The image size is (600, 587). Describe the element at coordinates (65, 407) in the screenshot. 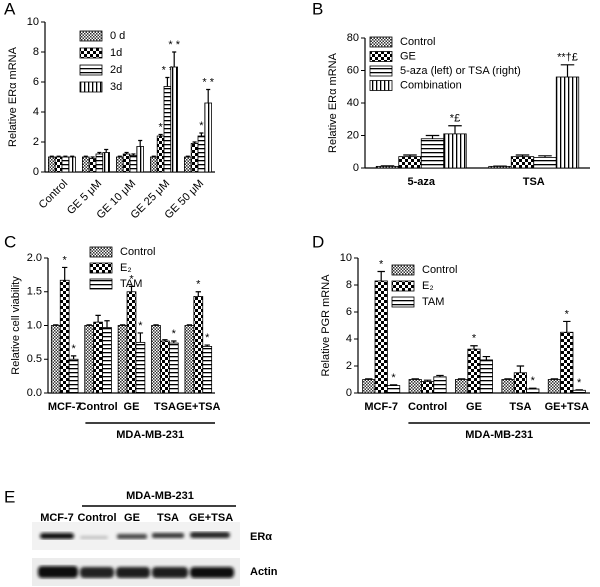

I see `x-tick-label: MCF-7` at that location.